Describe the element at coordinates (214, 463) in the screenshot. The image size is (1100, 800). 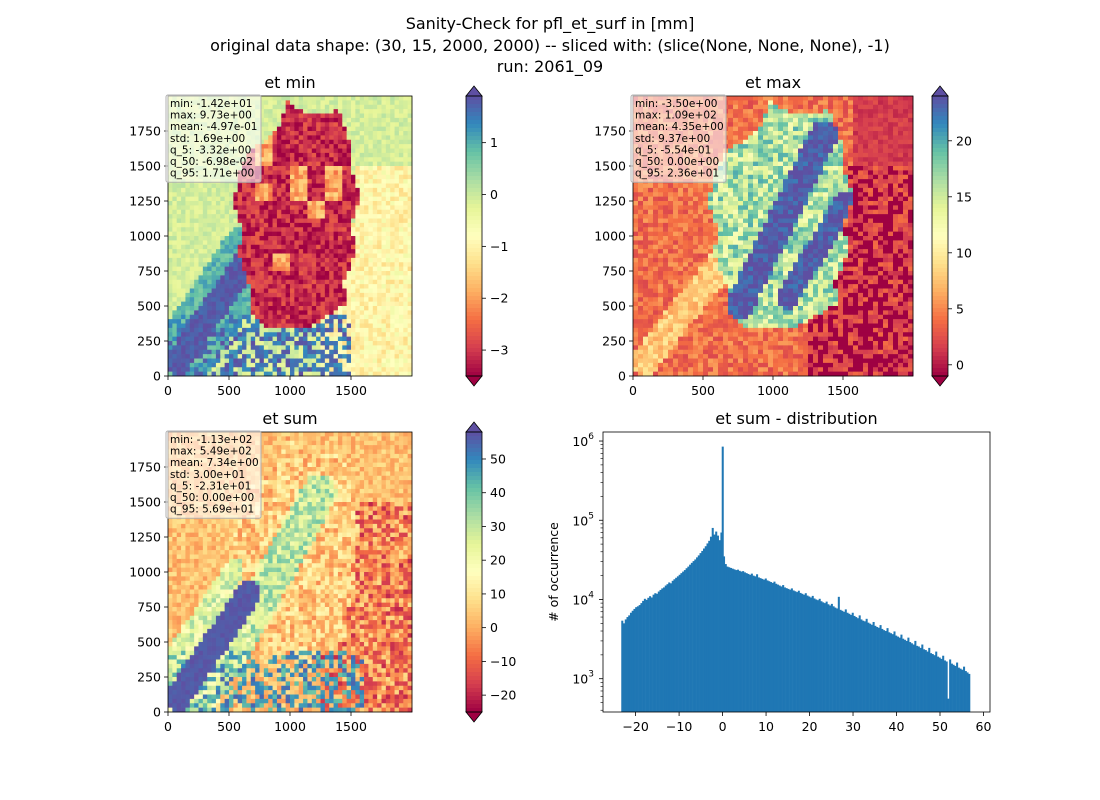
I see `stats-line: mean: 7.34e+00` at that location.